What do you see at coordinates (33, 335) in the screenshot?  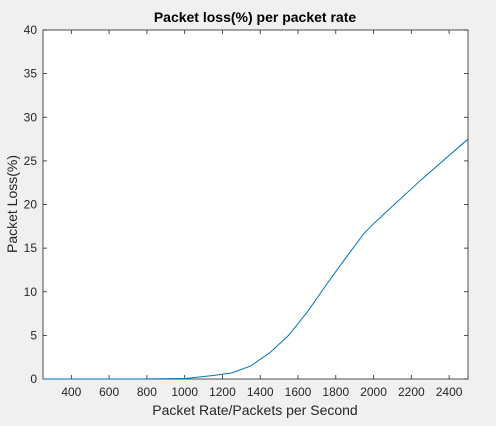 I see `y-tick-label: 5` at bounding box center [33, 335].